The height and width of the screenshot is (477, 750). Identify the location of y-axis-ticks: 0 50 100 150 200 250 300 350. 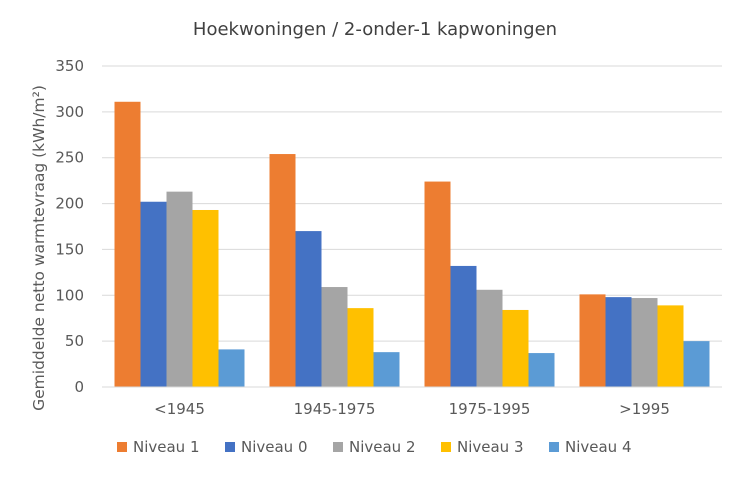
(69, 226).